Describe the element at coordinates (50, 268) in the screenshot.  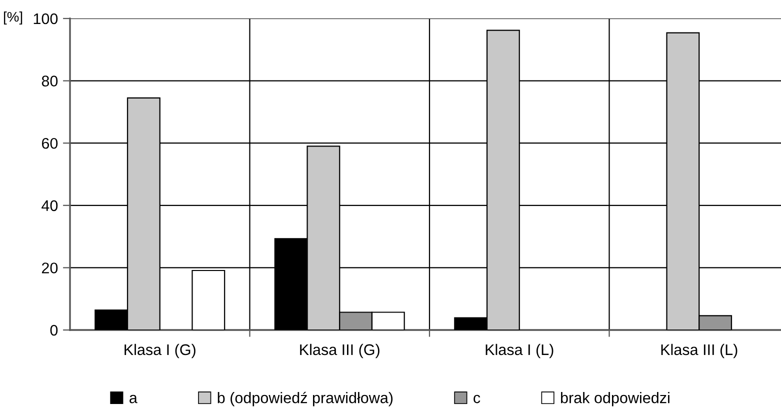
I see `y-tick-label: 20` at that location.